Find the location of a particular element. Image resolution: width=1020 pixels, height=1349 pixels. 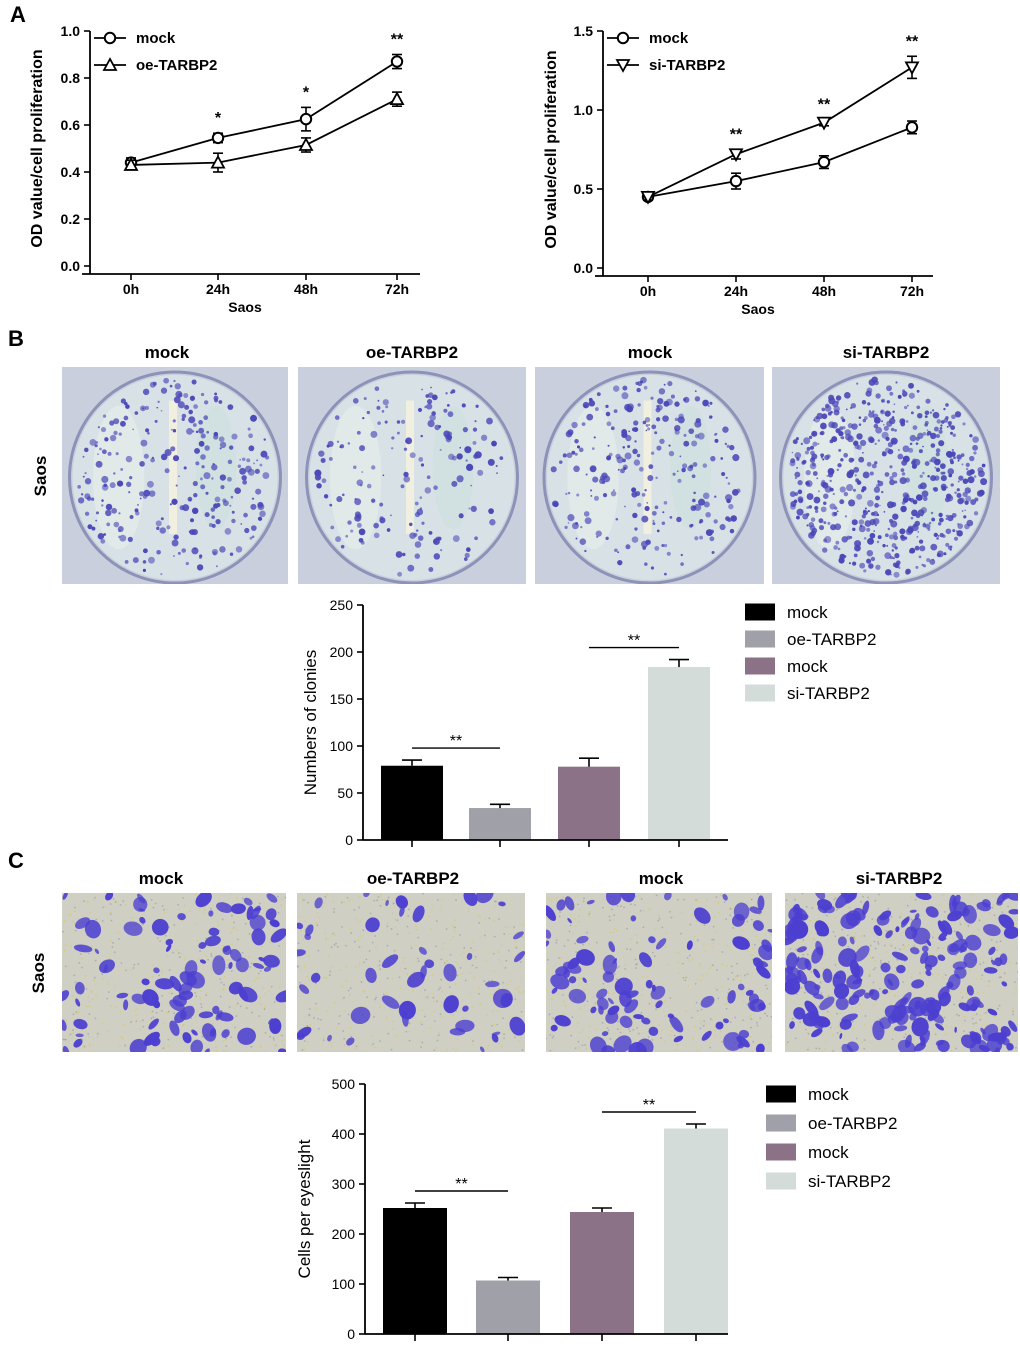

C-bar-y-tick-label: 300 is located at coordinates (344, 1184).